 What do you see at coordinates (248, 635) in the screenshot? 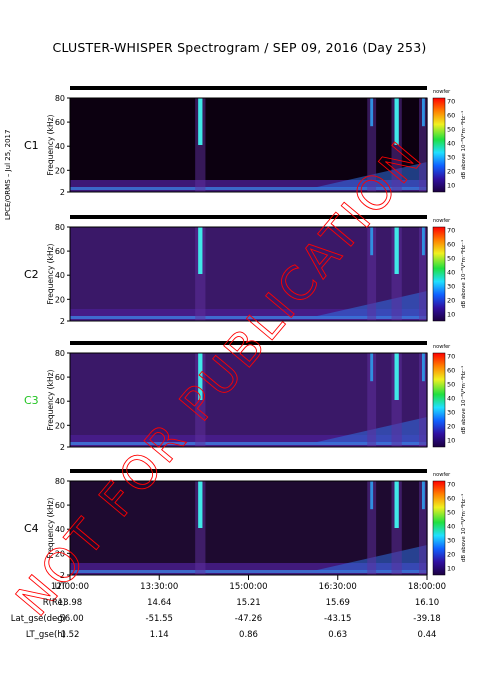
I see `footer-value: 0.86` at bounding box center [248, 635].